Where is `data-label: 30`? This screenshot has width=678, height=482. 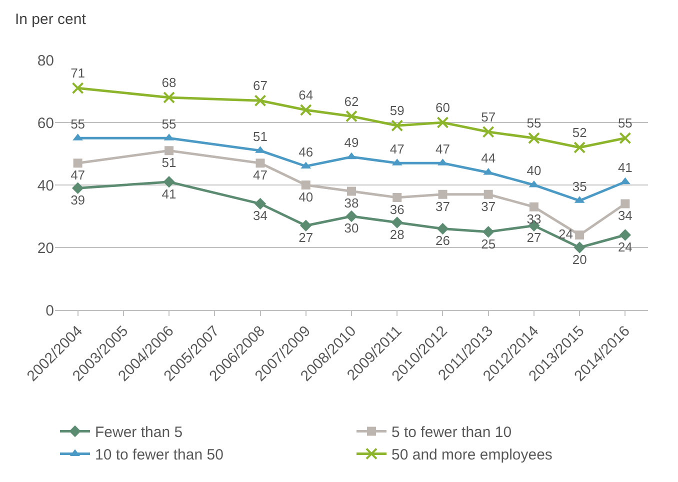 data-label: 30 is located at coordinates (351, 228).